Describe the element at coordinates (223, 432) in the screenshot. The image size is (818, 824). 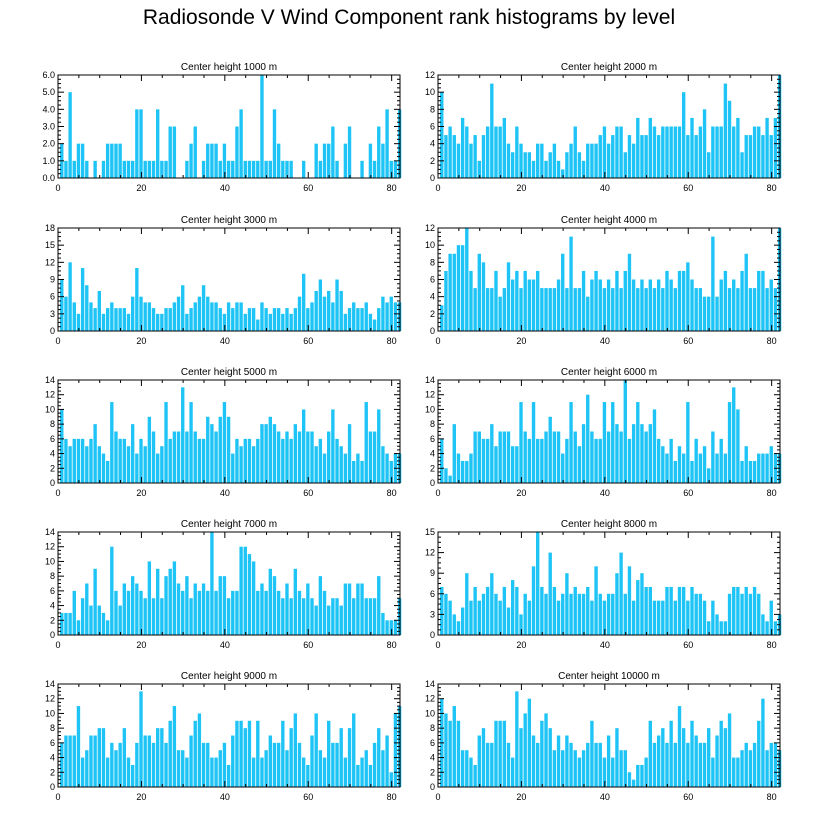
I see `chart-panel-5: Center height 5000 m 0 20 40 60 80 0 2 4 6 8 10 12 14` at that location.